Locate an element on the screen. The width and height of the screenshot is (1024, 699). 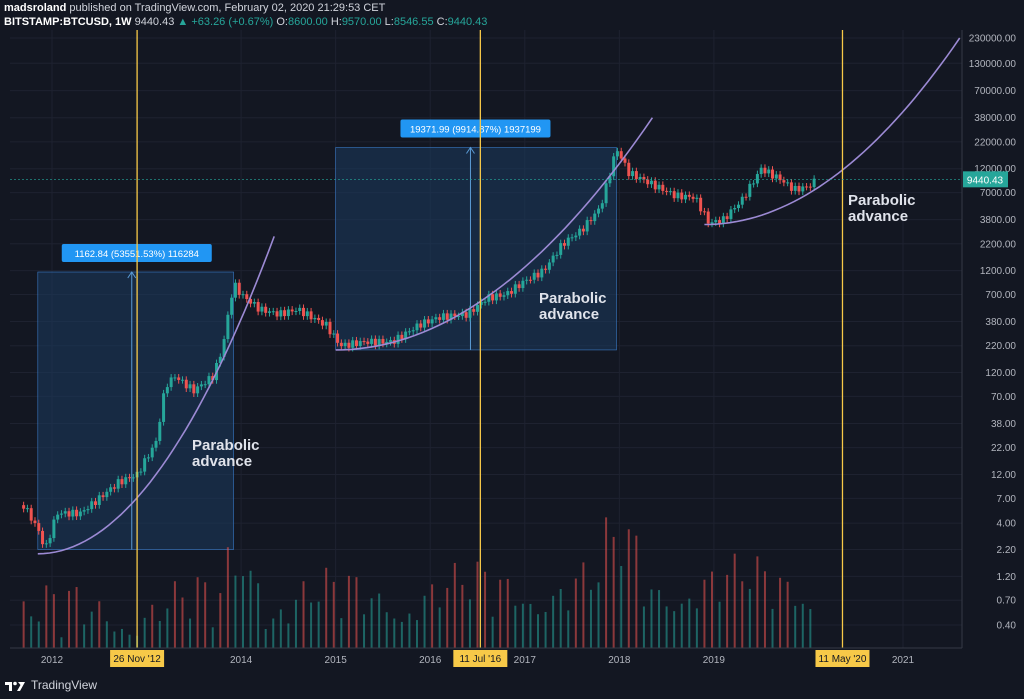
price-axis-label: 2.20 is located at coordinates (1007, 550).